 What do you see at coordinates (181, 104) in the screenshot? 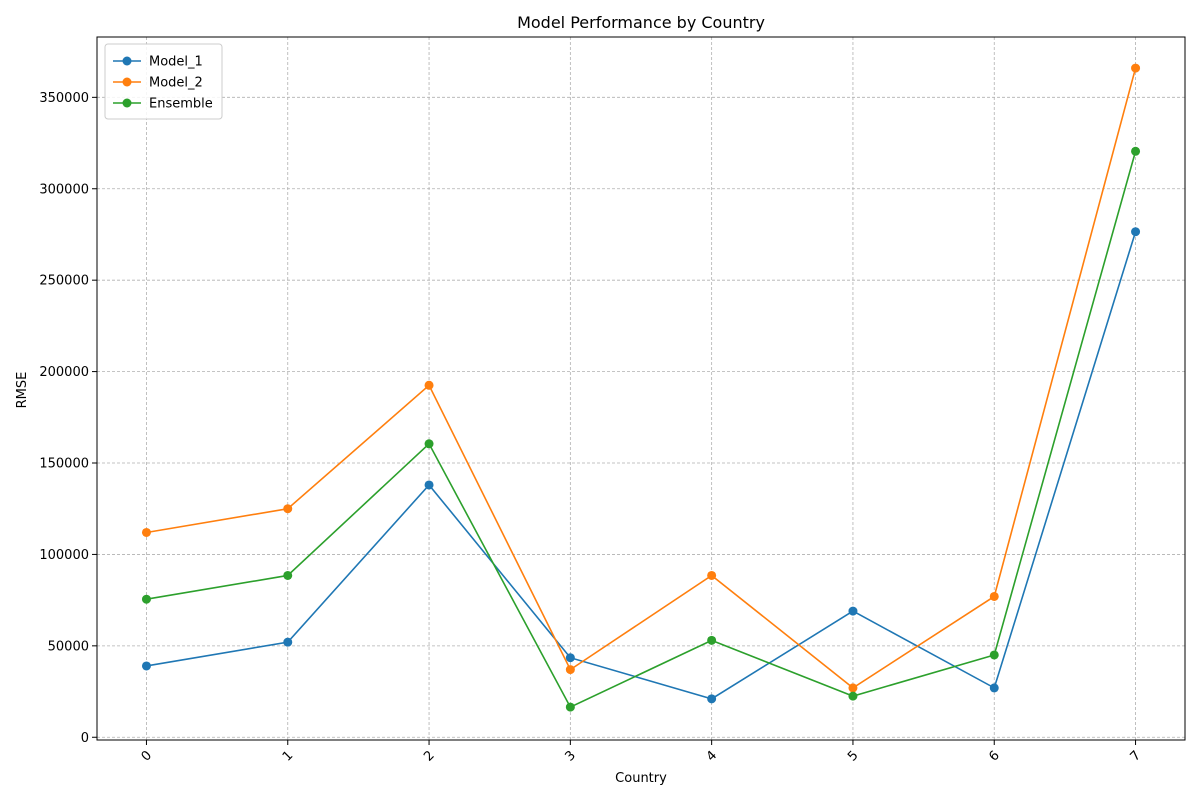
I see `legend-label: Ensemble` at bounding box center [181, 104].